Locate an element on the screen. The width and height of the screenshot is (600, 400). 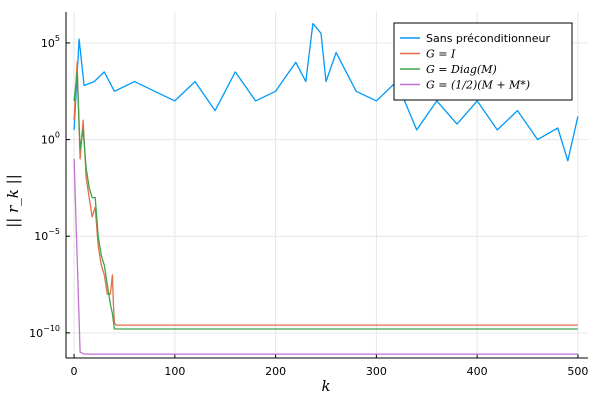
legend-box is located at coordinates (483, 61).